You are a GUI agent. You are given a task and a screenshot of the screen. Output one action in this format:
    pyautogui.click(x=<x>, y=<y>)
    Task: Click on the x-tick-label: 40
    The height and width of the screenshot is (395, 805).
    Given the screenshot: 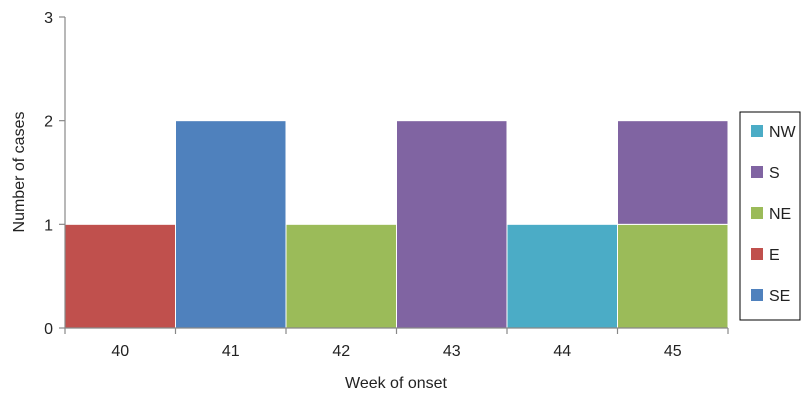 What is the action you would take?
    pyautogui.click(x=120, y=351)
    